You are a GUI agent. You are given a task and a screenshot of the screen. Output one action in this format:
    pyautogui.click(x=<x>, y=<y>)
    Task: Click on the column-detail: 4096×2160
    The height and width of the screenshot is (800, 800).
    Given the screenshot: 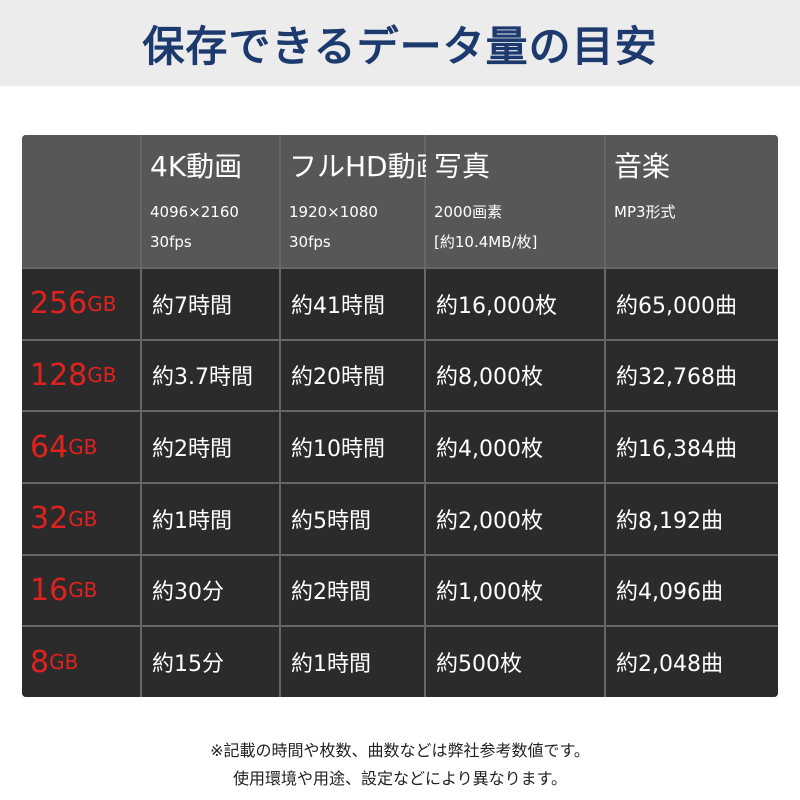 What is the action you would take?
    pyautogui.click(x=194, y=212)
    